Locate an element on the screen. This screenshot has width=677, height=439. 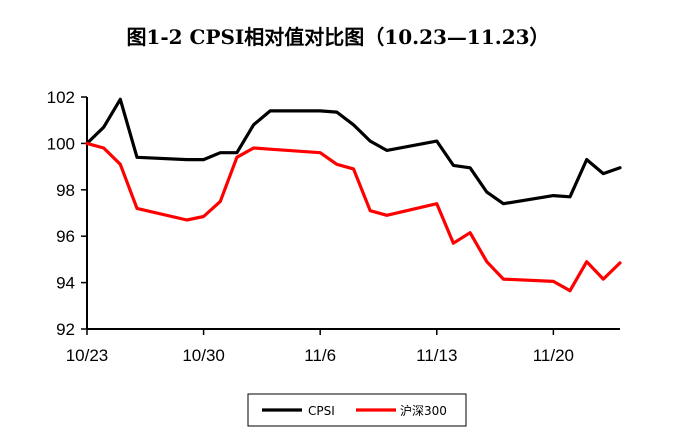
x-tick-label: 10/23 is located at coordinates (87, 355).